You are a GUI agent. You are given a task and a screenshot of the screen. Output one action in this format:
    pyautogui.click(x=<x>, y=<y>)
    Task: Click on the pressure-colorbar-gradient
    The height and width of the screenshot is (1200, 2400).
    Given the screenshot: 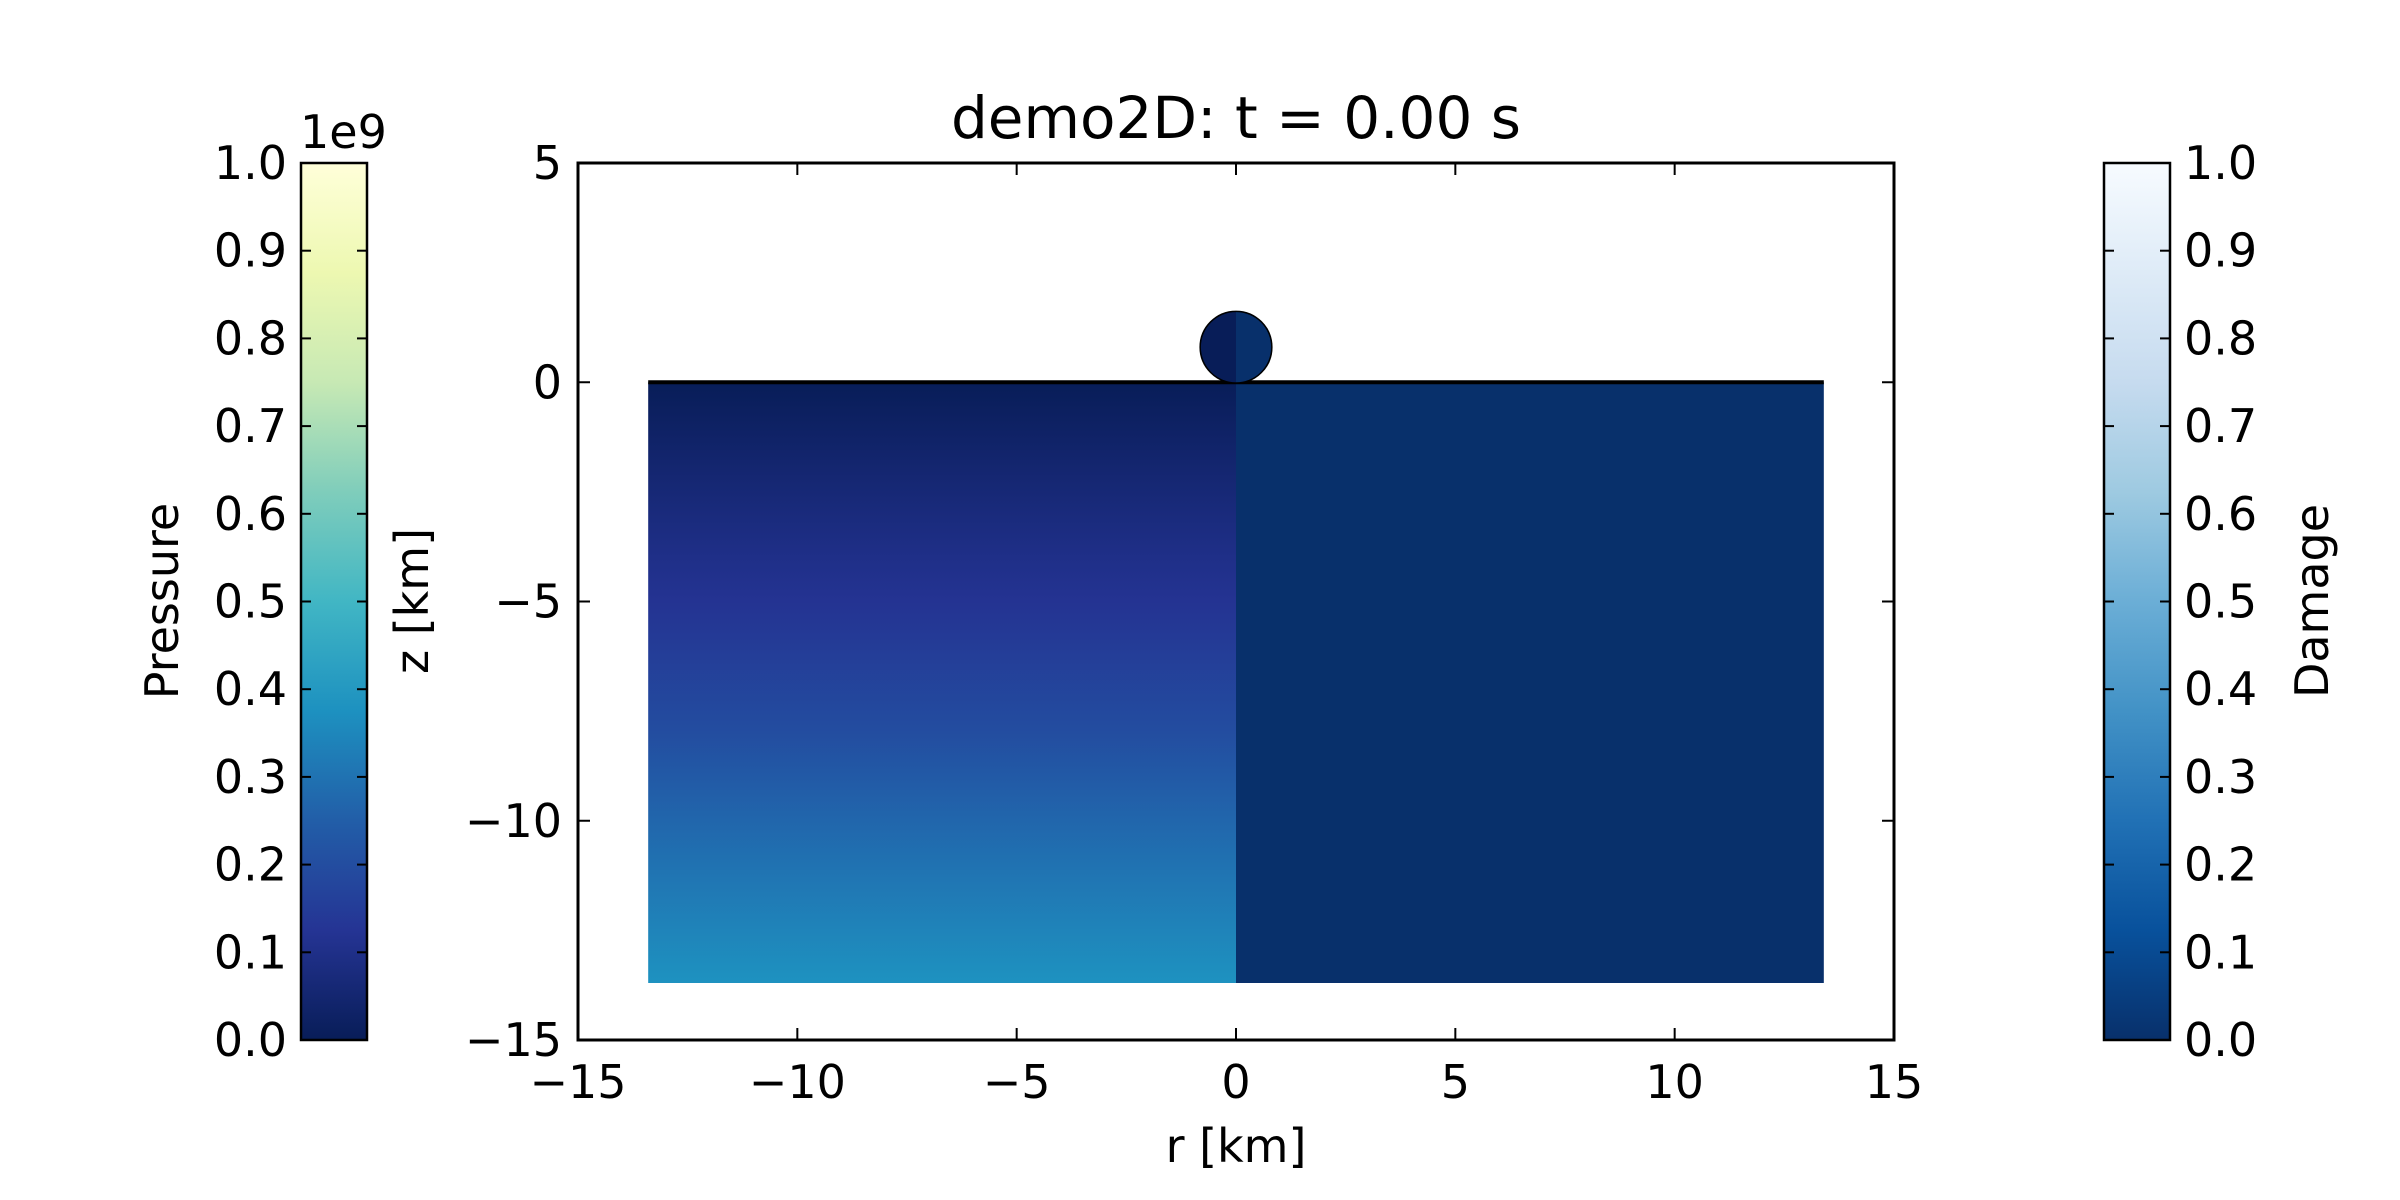 What is the action you would take?
    pyautogui.click(x=334, y=601)
    